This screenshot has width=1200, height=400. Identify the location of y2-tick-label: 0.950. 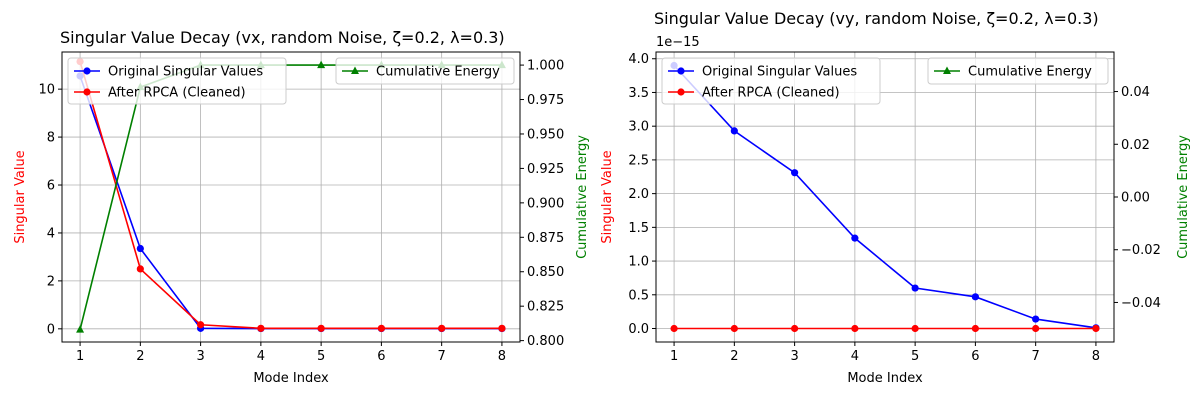
(545, 134).